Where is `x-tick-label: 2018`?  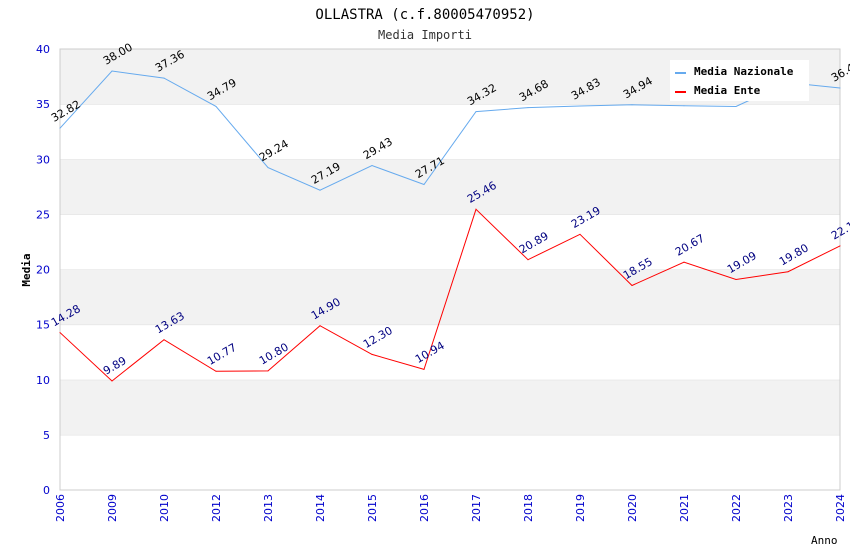 x-tick-label: 2018 is located at coordinates (528, 508).